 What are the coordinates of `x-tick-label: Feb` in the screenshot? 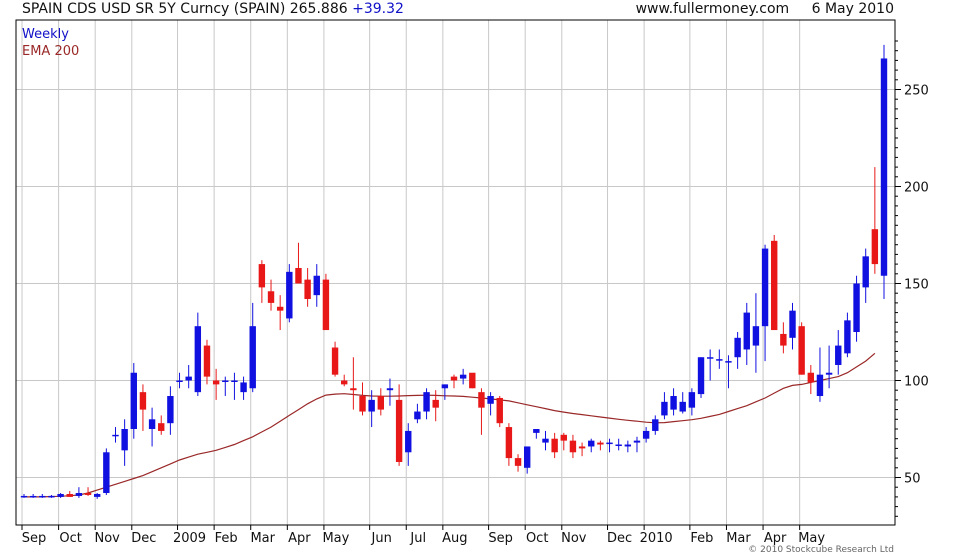 It's located at (701, 538).